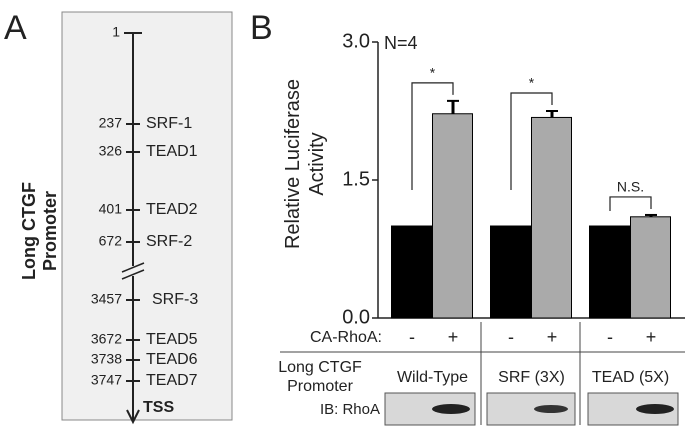 The image size is (685, 440). Describe the element at coordinates (111, 209) in the screenshot. I see `site-position: 401` at that location.